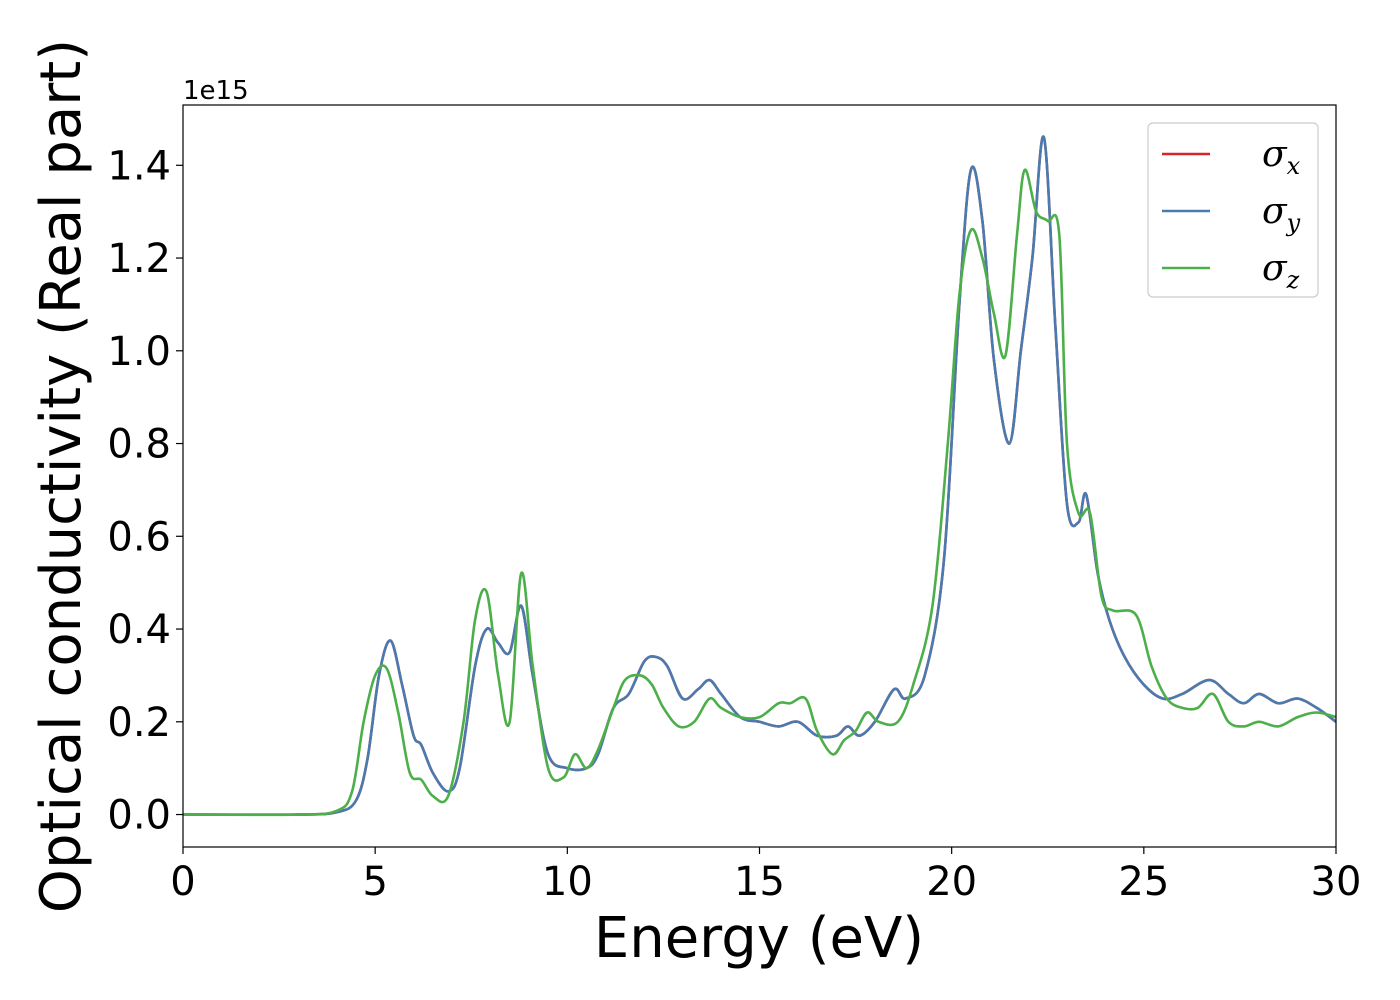  What do you see at coordinates (374, 882) in the screenshot?
I see `x-tick-label: 5` at bounding box center [374, 882].